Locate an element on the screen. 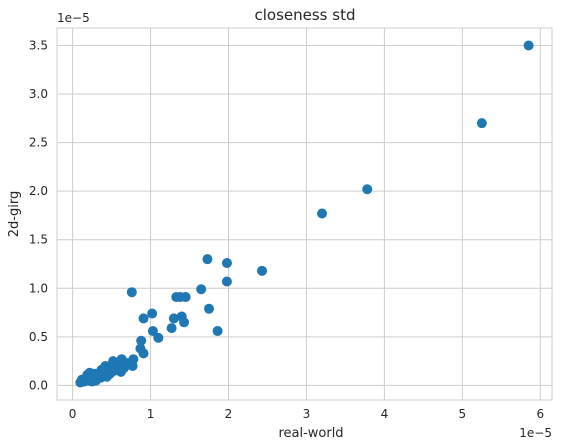 This screenshot has height=443, width=561. x-axis-label: real-world is located at coordinates (310, 433).